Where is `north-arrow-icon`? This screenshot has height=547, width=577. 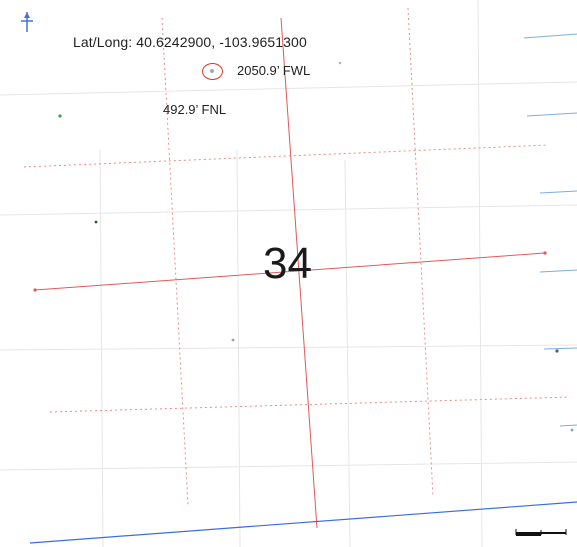
north-arrow-icon is located at coordinates (27, 22).